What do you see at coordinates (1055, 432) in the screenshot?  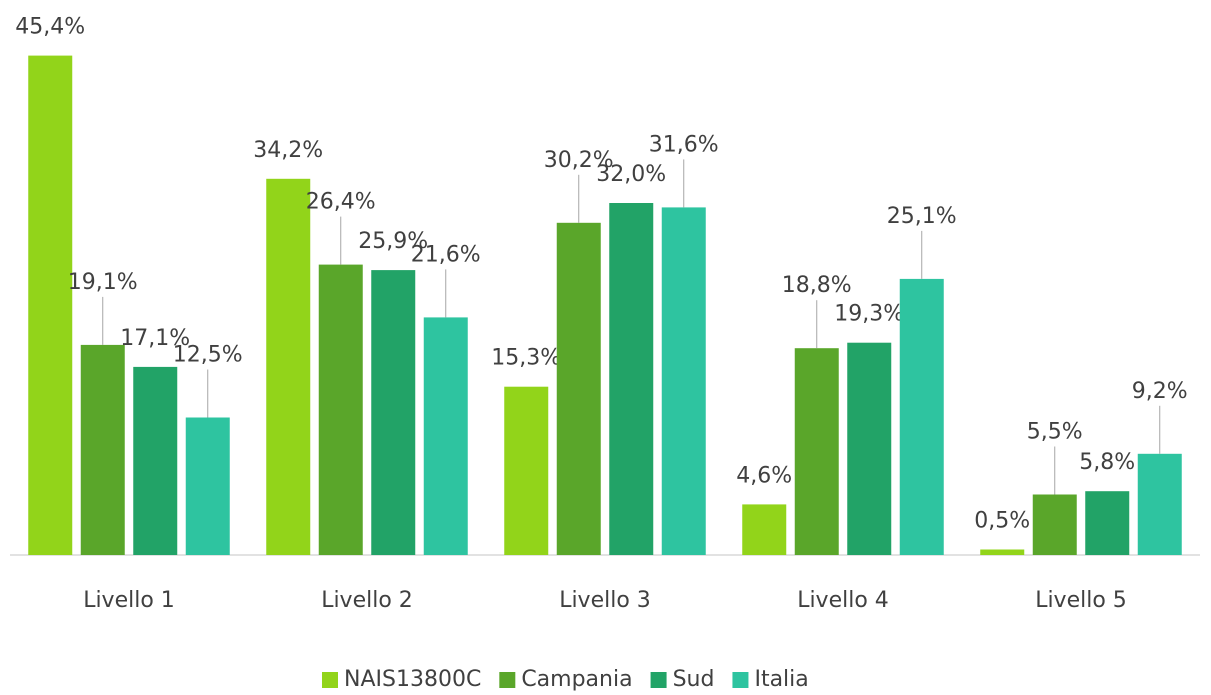 I see `data-label: 5,5%` at bounding box center [1055, 432].